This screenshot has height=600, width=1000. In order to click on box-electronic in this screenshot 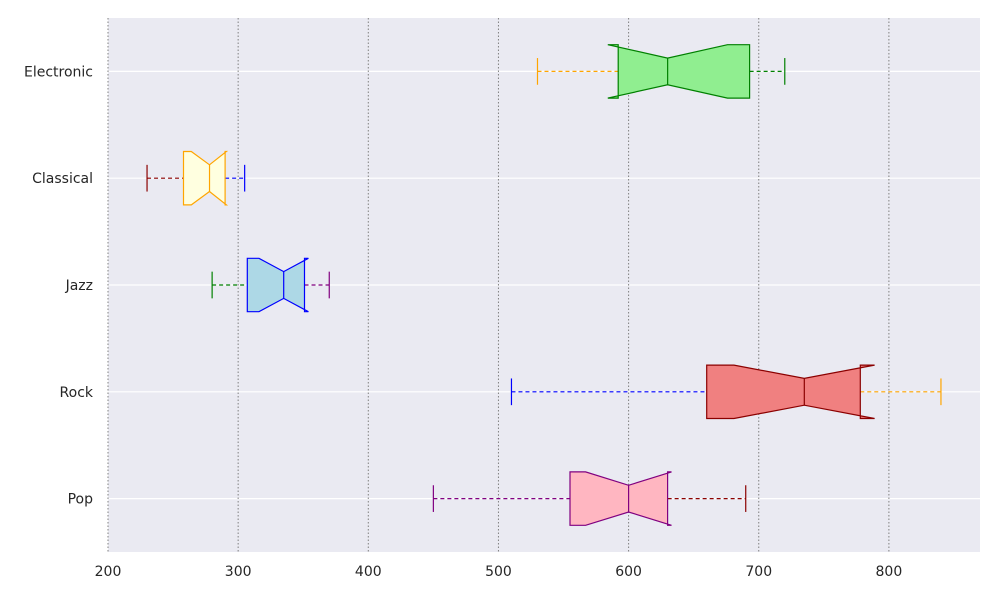, I will do `click(661, 71)`.